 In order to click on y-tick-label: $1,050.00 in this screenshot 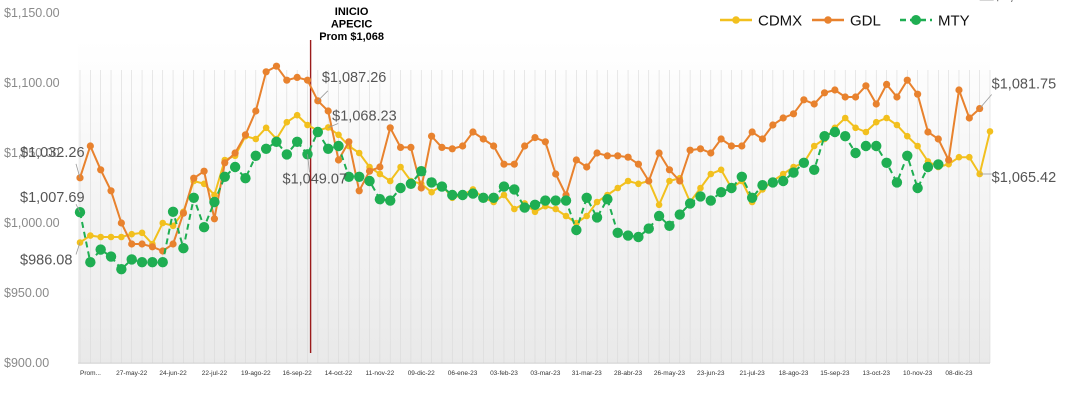, I will do `click(32, 153)`.